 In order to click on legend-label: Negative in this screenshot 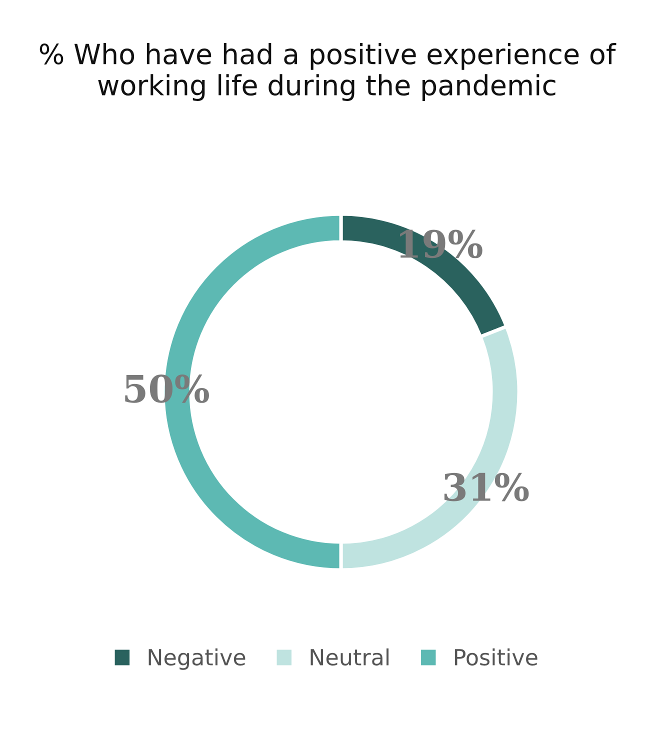, I will do `click(197, 659)`.